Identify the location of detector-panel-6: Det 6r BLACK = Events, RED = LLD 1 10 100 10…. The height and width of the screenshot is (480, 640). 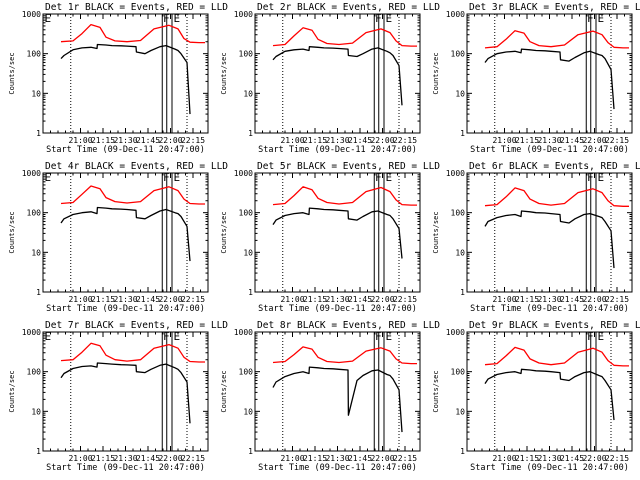
(536, 237).